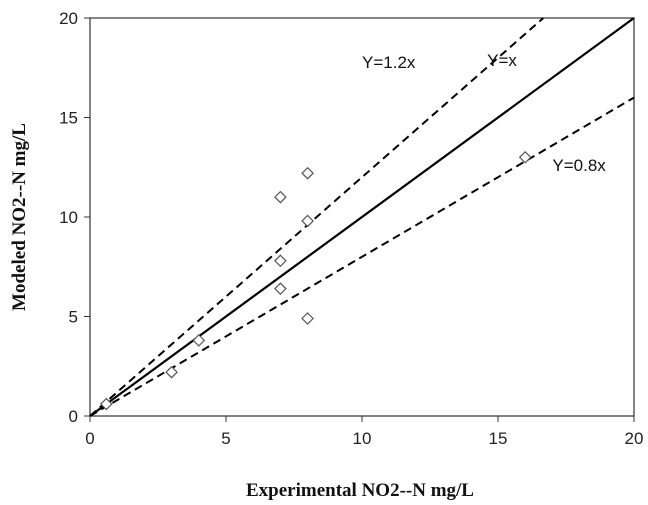 The height and width of the screenshot is (505, 648). I want to click on x-tick-label: 5, so click(225, 438).